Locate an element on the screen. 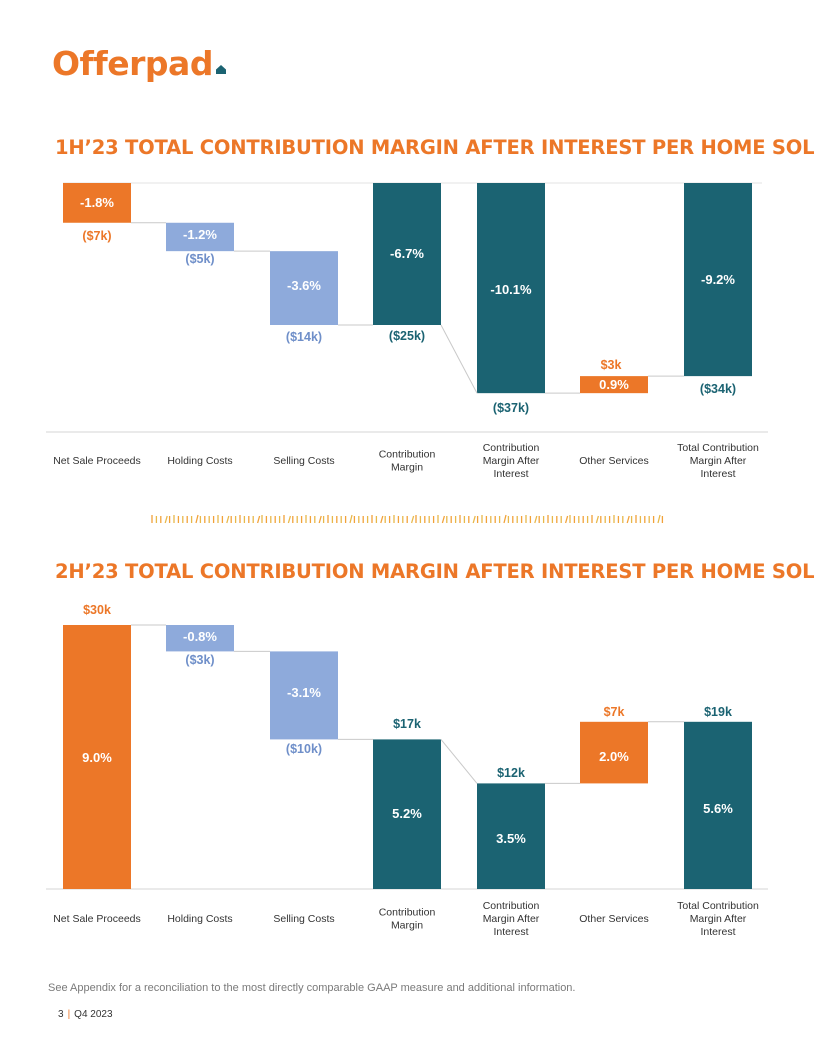 This screenshot has height=1056, width=816. bar-total-cm-after-interest-1h23 is located at coordinates (718, 280).